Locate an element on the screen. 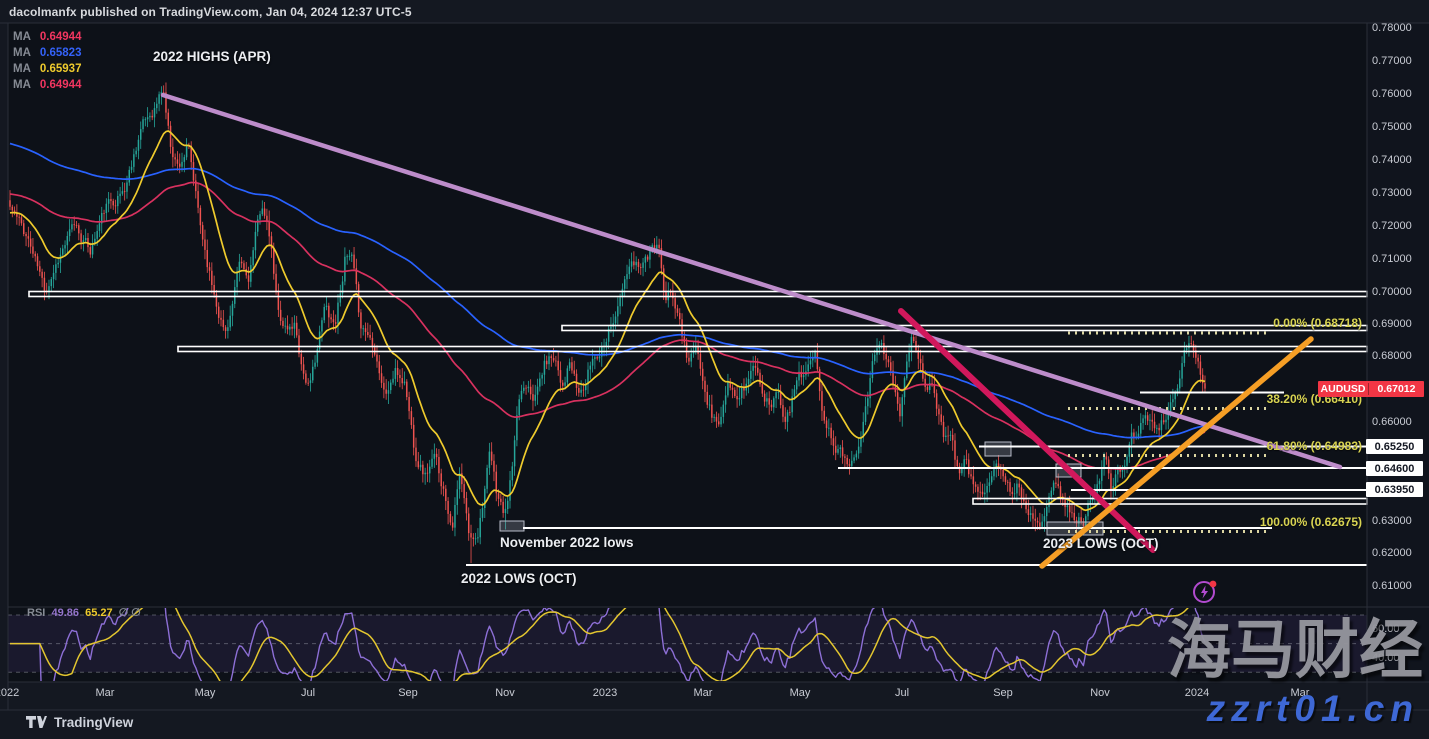 Image resolution: width=1429 pixels, height=739 pixels. level-price-tag: 0.63950 is located at coordinates (1394, 489).